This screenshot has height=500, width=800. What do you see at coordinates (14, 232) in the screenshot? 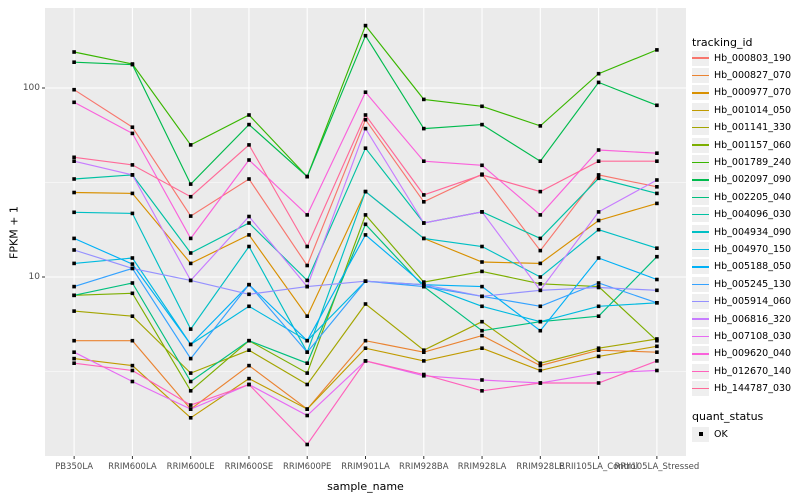
I see `y-axis-title: FPKM + 1` at bounding box center [14, 232].